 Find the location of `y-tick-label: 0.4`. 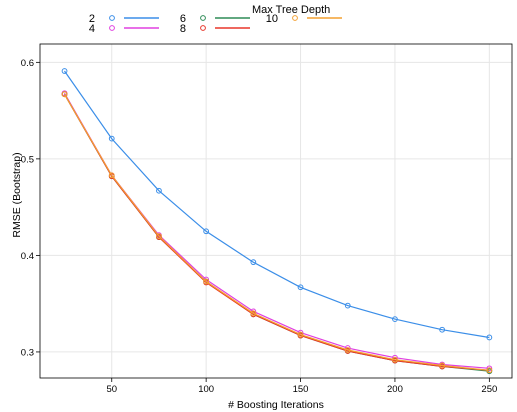

y-tick-label: 0.4 is located at coordinates (27, 256).